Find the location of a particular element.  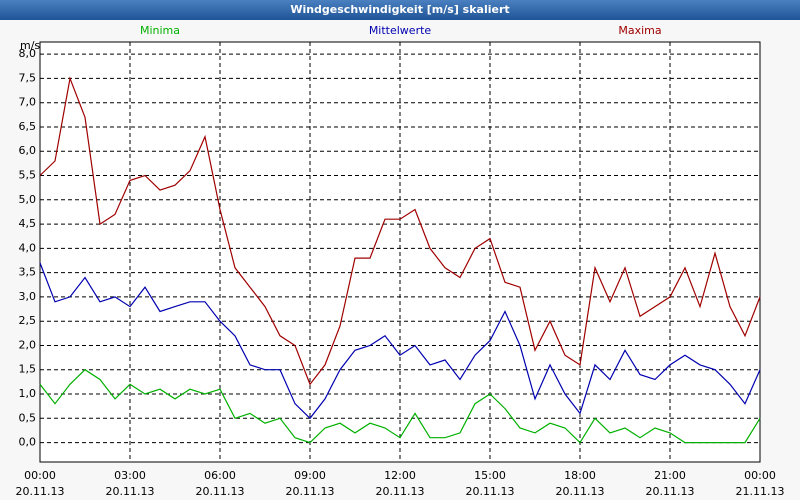

x-tick-date: 21.11.13 is located at coordinates (760, 491).